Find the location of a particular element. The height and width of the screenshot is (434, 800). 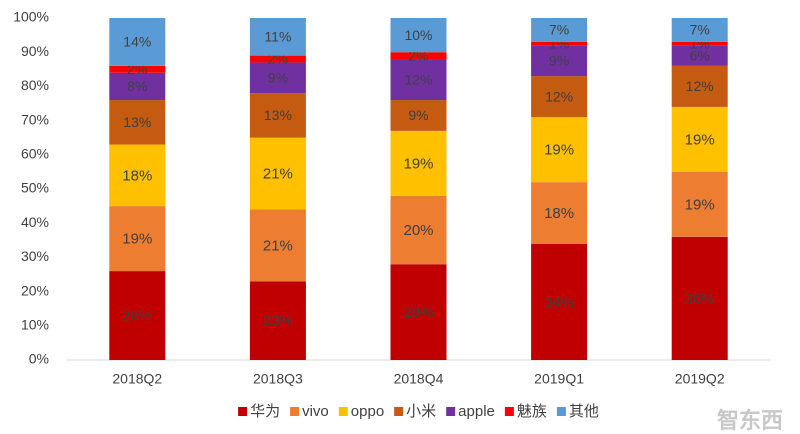

x-tick-label: 2019Q2 is located at coordinates (700, 379).